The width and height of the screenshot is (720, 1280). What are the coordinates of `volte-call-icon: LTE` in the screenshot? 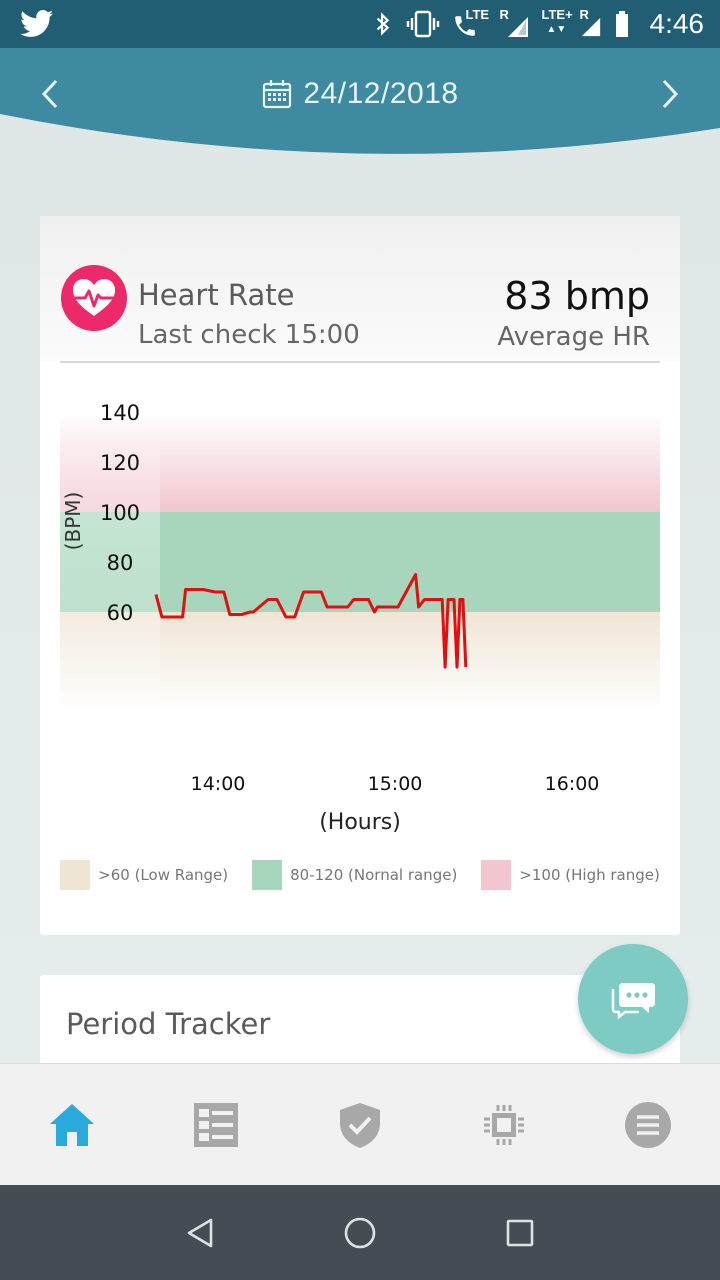 It's located at (470, 24).